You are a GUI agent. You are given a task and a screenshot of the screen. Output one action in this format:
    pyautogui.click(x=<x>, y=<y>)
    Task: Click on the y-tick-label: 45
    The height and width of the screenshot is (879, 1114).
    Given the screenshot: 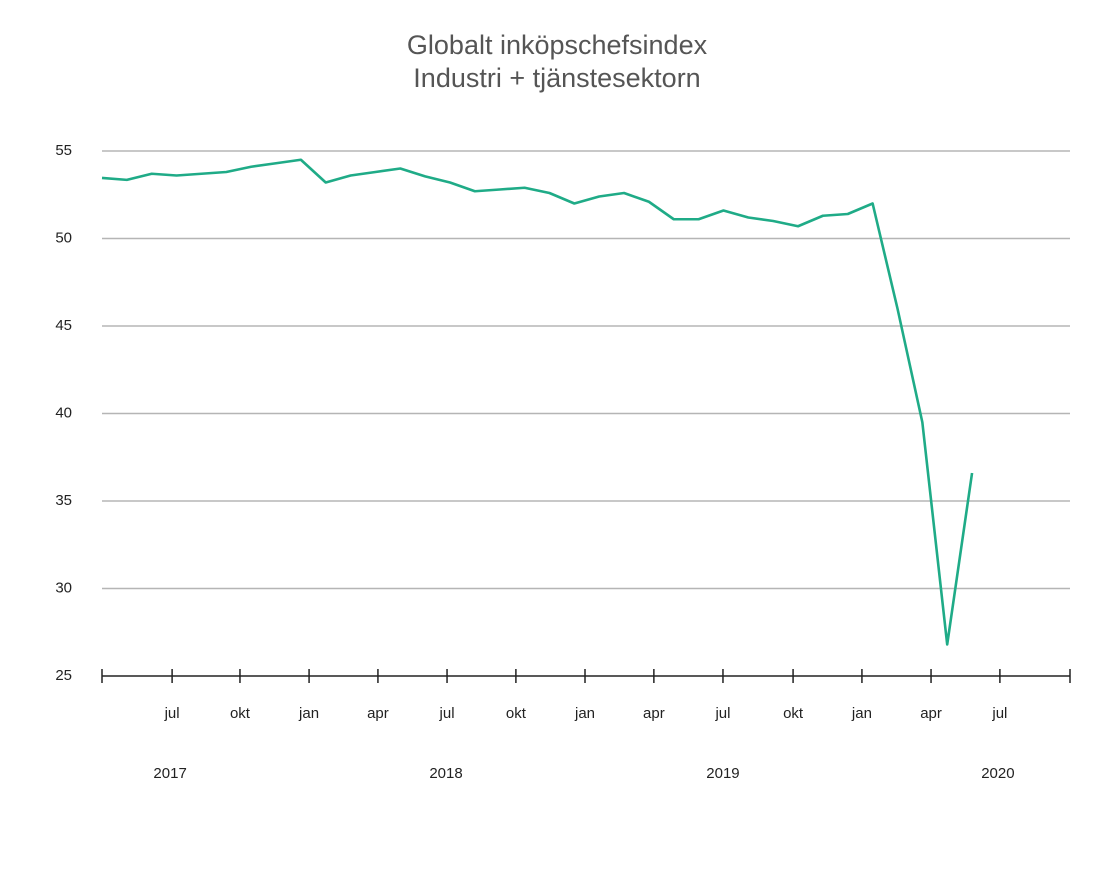 What is the action you would take?
    pyautogui.click(x=63, y=325)
    